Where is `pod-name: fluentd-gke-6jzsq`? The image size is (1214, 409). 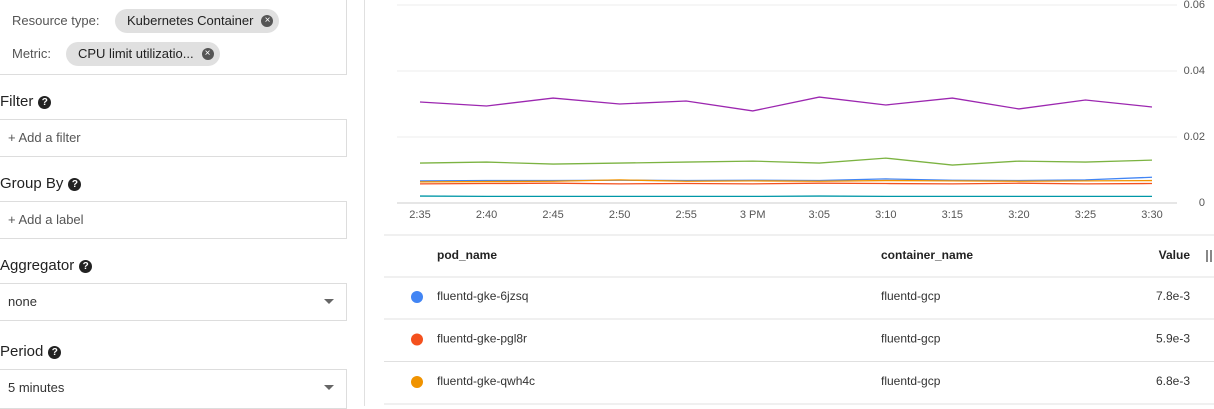 pod-name: fluentd-gke-6jzsq is located at coordinates (482, 296).